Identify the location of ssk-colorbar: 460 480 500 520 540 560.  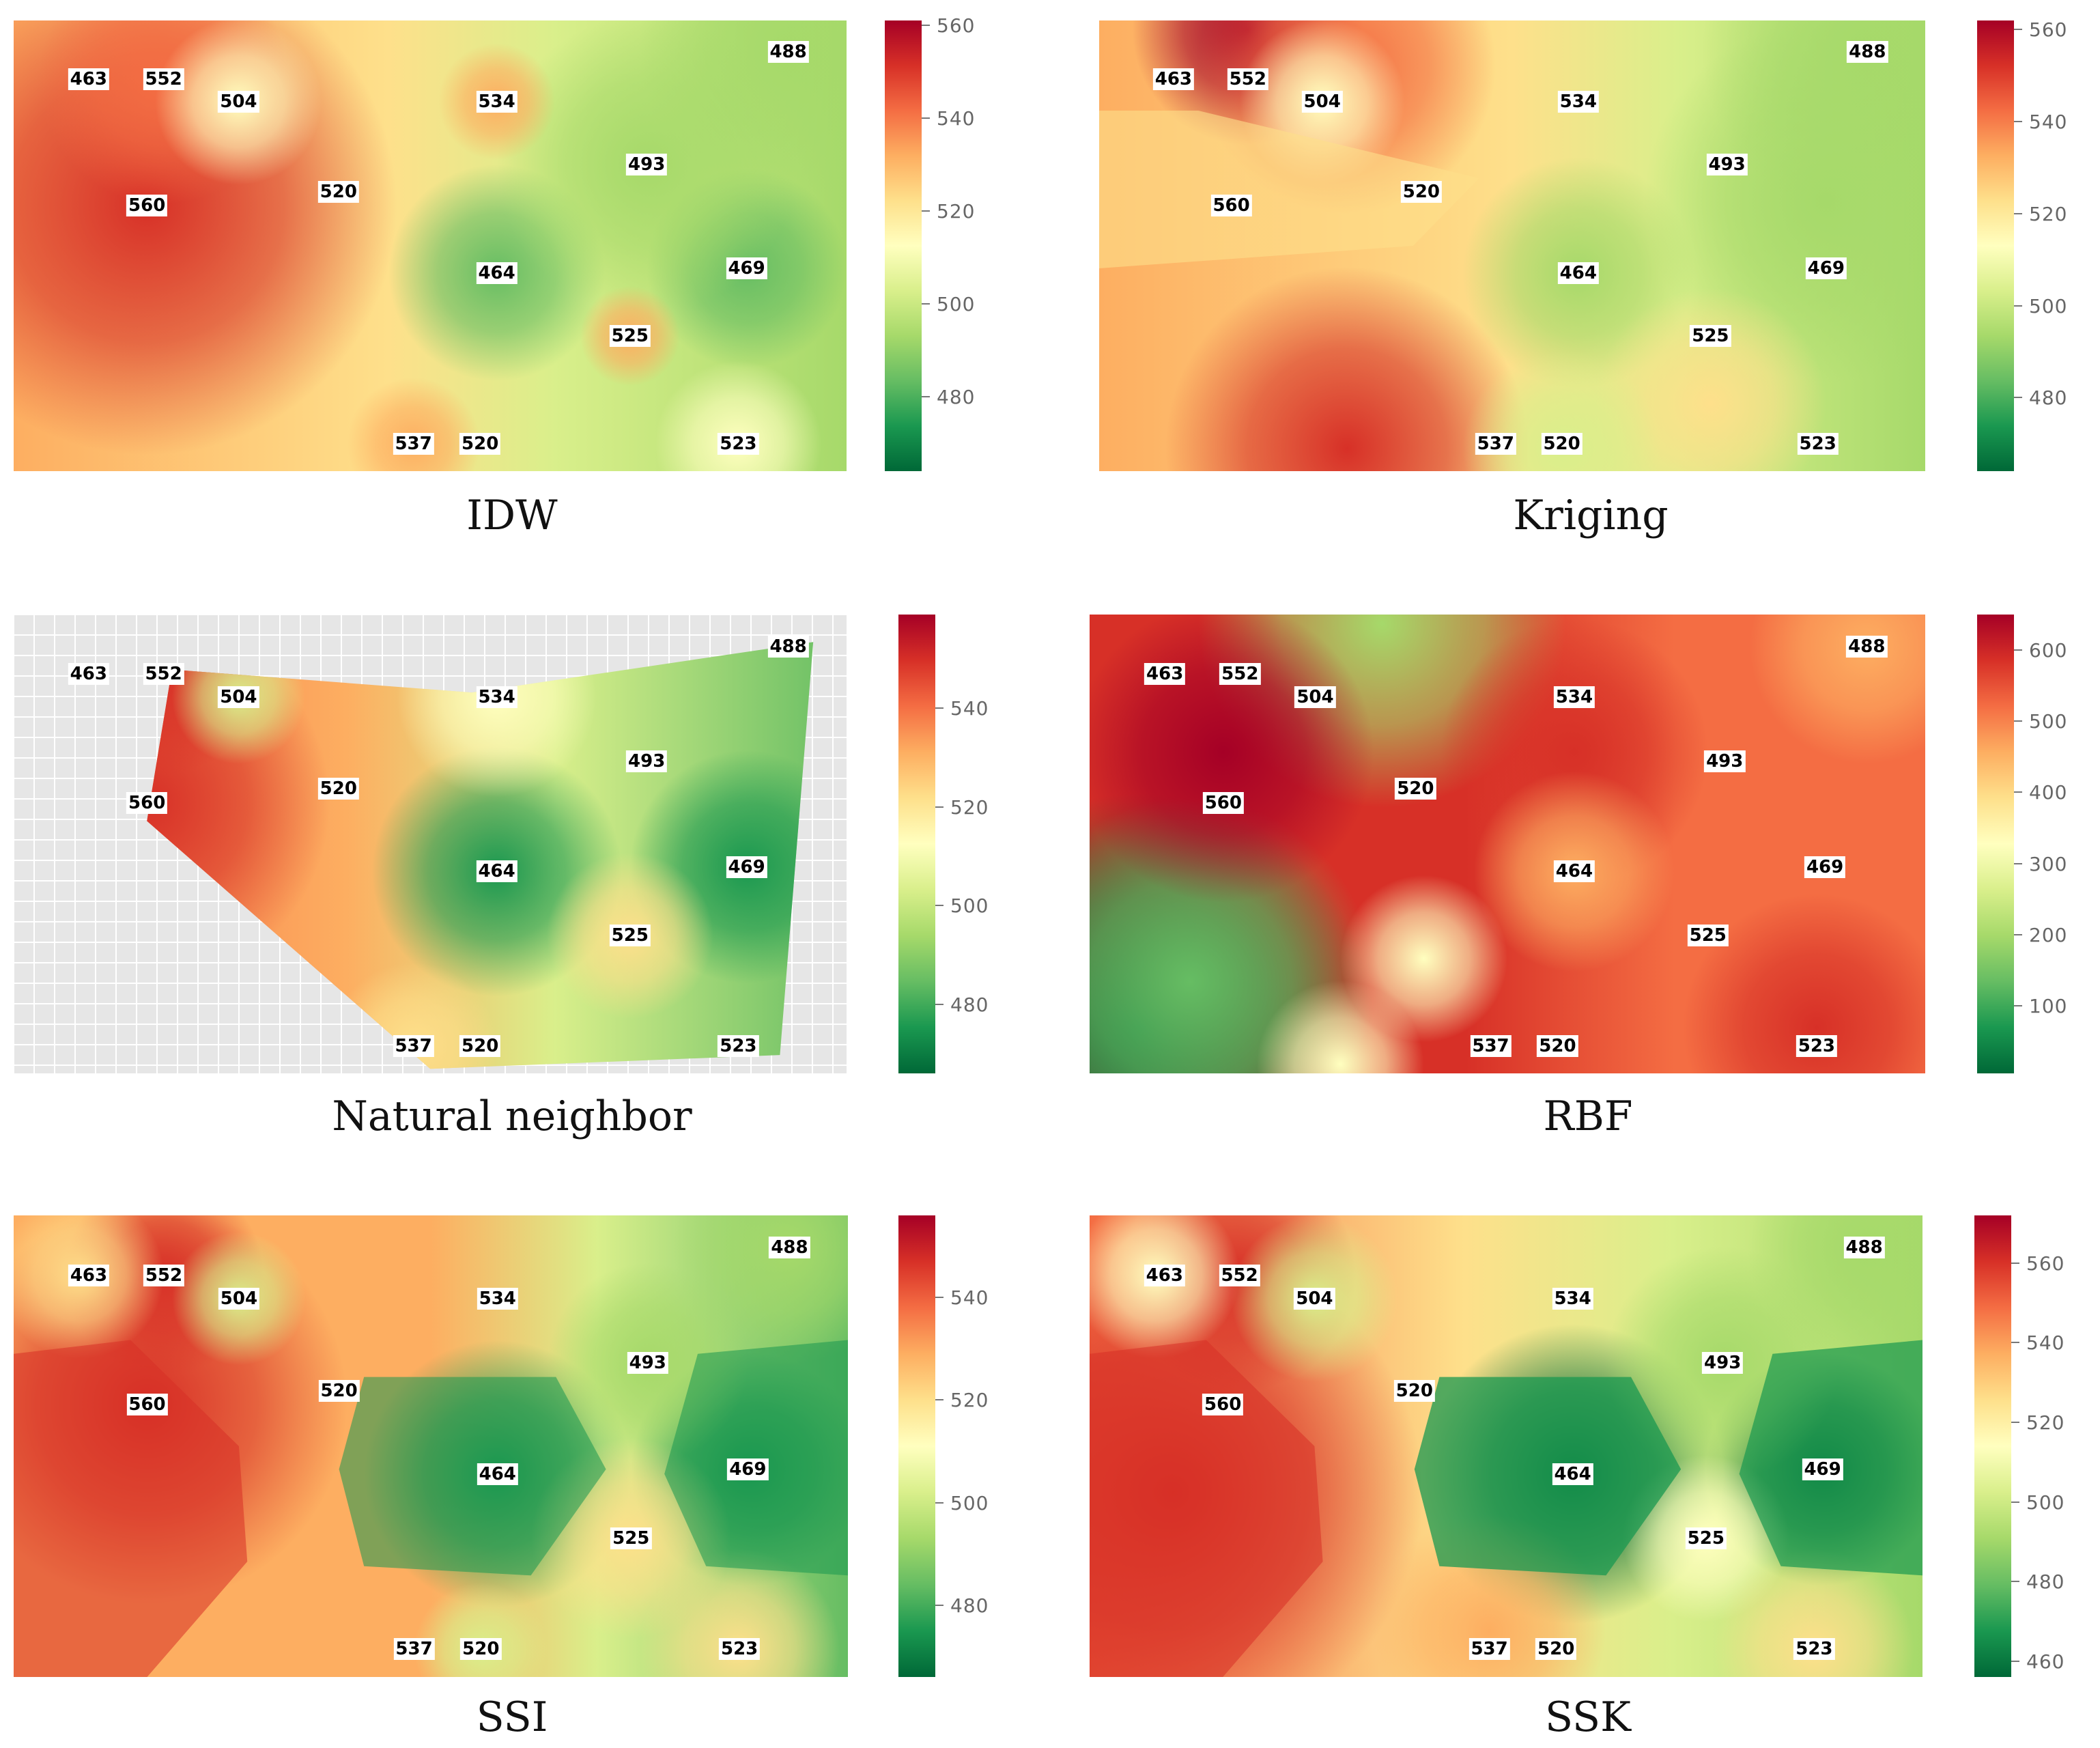
(2035, 1446).